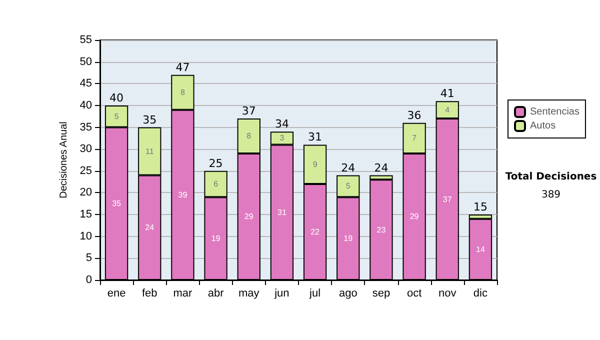  Describe the element at coordinates (117, 97) in the screenshot. I see `total-label: 40` at that location.